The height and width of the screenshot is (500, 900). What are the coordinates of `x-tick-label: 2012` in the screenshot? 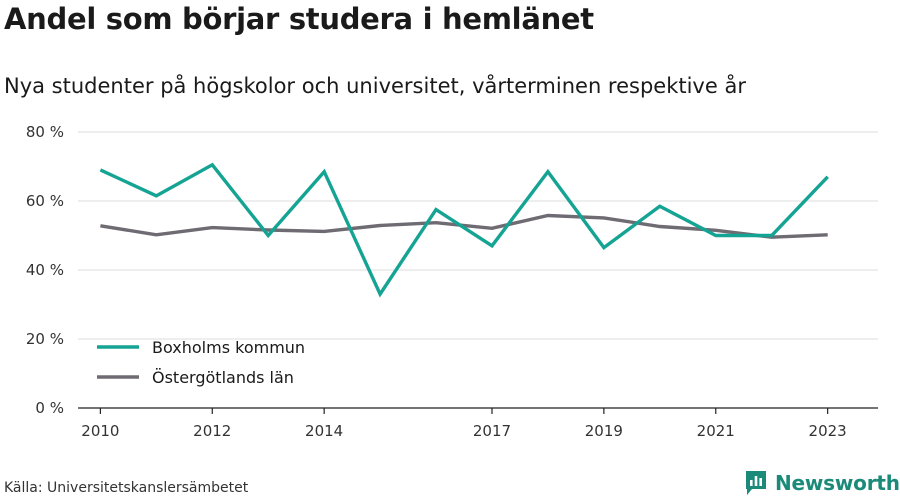 It's located at (212, 431).